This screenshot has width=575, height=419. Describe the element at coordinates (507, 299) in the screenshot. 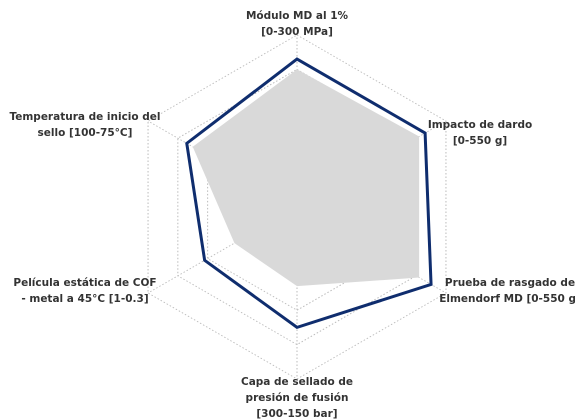

I see `axis-label: Elmendorf MD [0-550 g]` at that location.